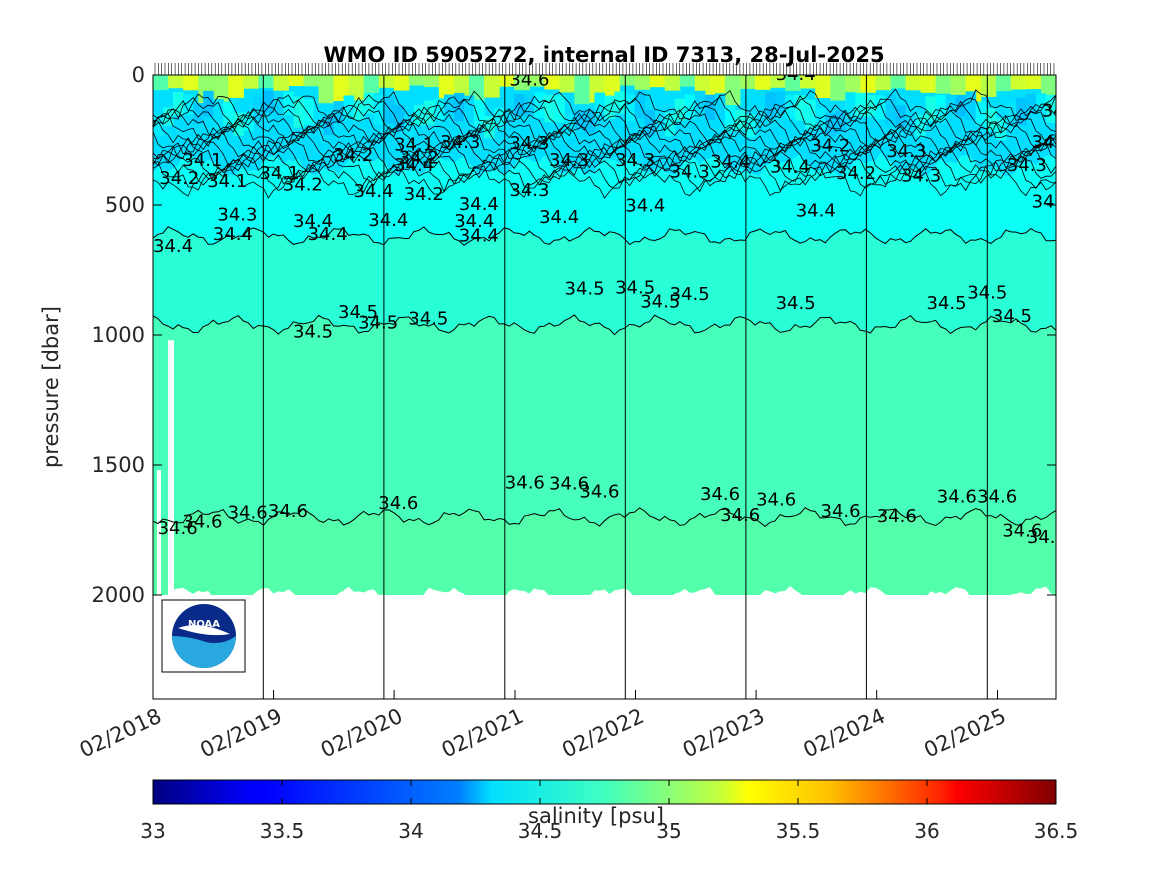  Describe the element at coordinates (204, 624) in the screenshot. I see `svg-text: NOAA` at that location.